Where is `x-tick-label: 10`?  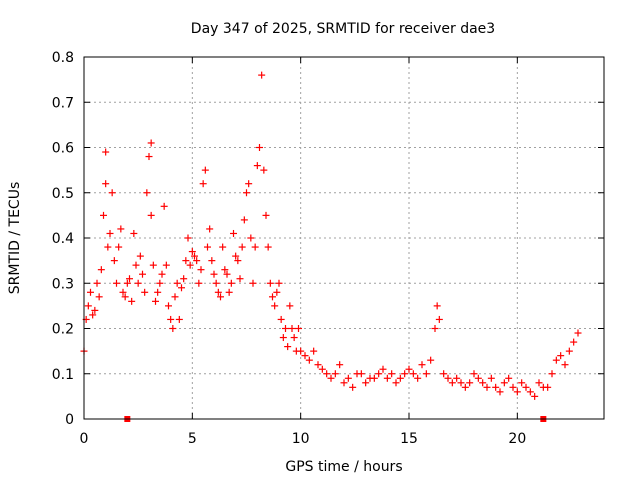
x-tick-label: 10 is located at coordinates (301, 439).